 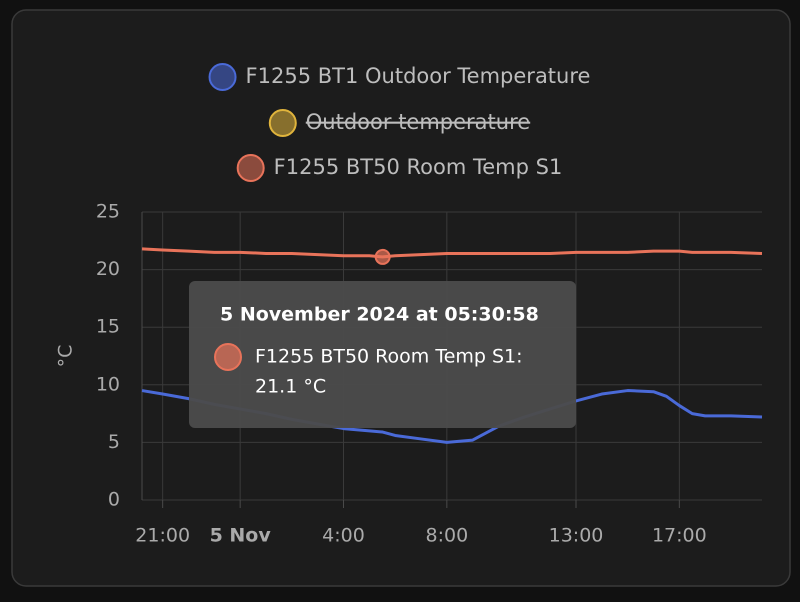 I want to click on y-axis-label: °C, so click(x=66, y=356).